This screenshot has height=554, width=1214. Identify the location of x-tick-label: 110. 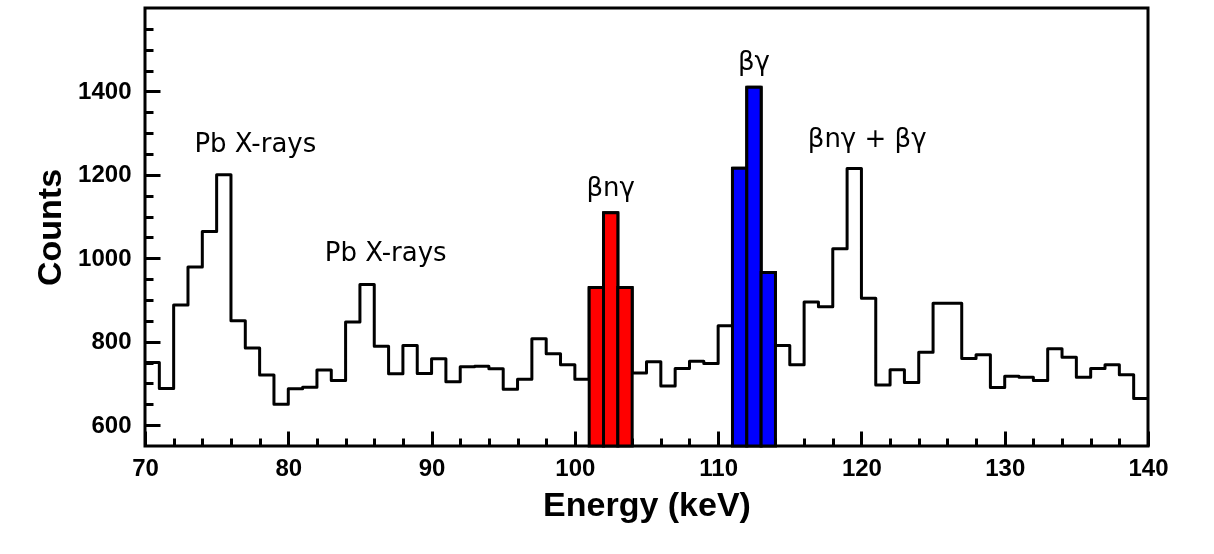
(718, 467).